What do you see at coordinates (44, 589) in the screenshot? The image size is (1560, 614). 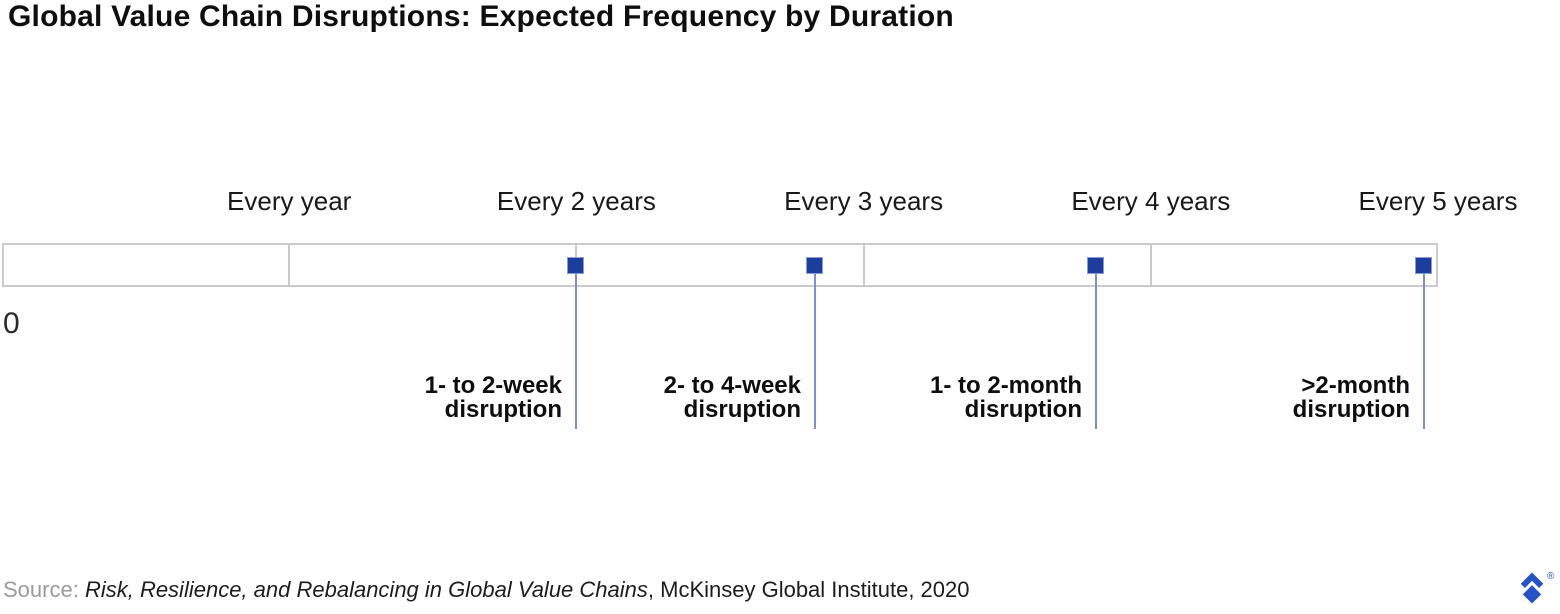 I see `source-prefix: Source:` at bounding box center [44, 589].